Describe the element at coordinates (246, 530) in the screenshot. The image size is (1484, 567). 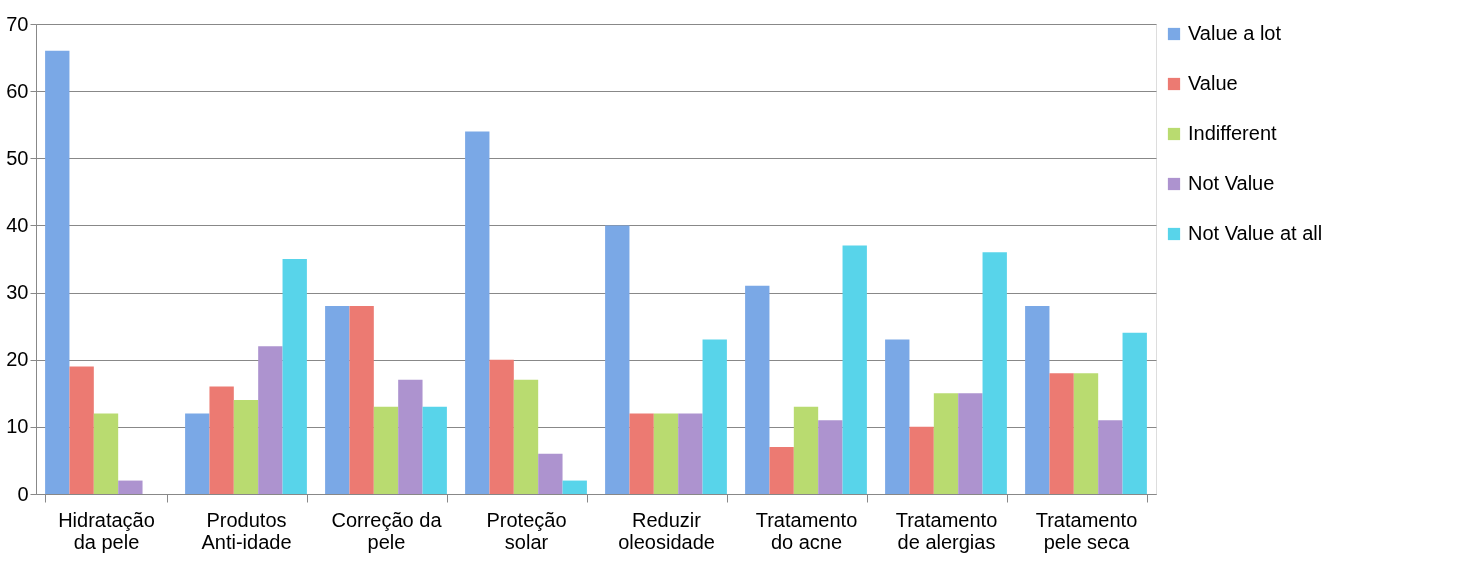
I see `x-tick-label: Produtos Anti-idade` at that location.